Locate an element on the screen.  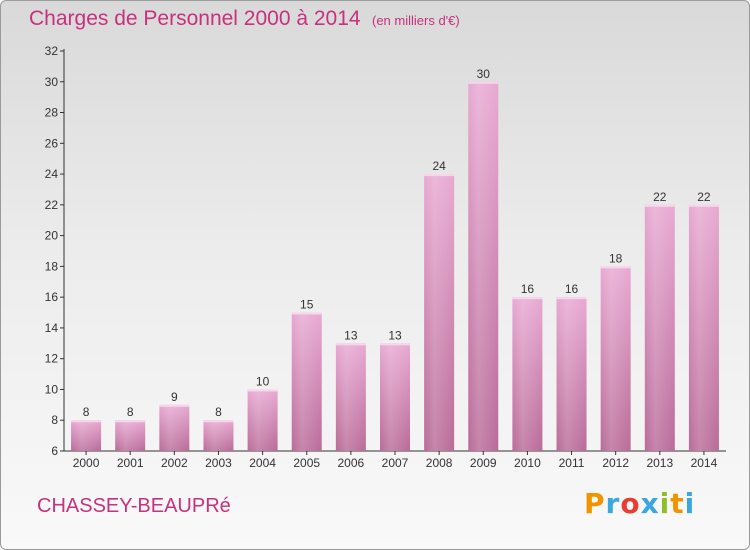
bar-value-label: 18 is located at coordinates (616, 258).